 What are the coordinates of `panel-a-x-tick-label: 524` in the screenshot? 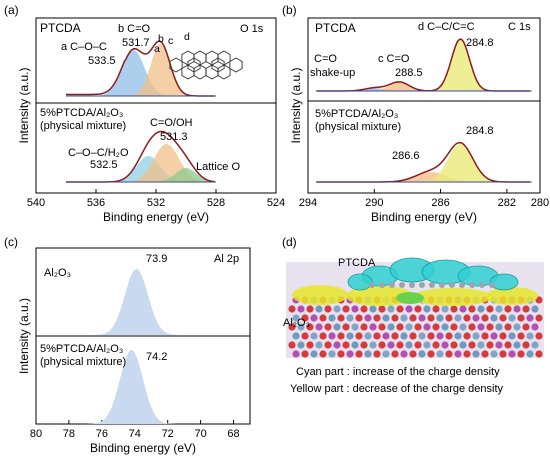 It's located at (276, 203).